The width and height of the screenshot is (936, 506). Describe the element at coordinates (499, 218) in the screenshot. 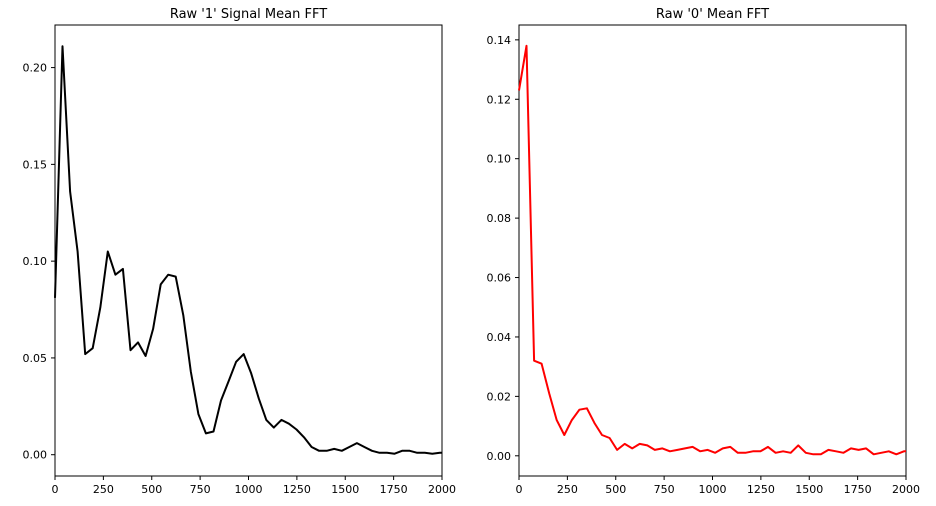

I see `y-tick-label: 0.08` at that location.